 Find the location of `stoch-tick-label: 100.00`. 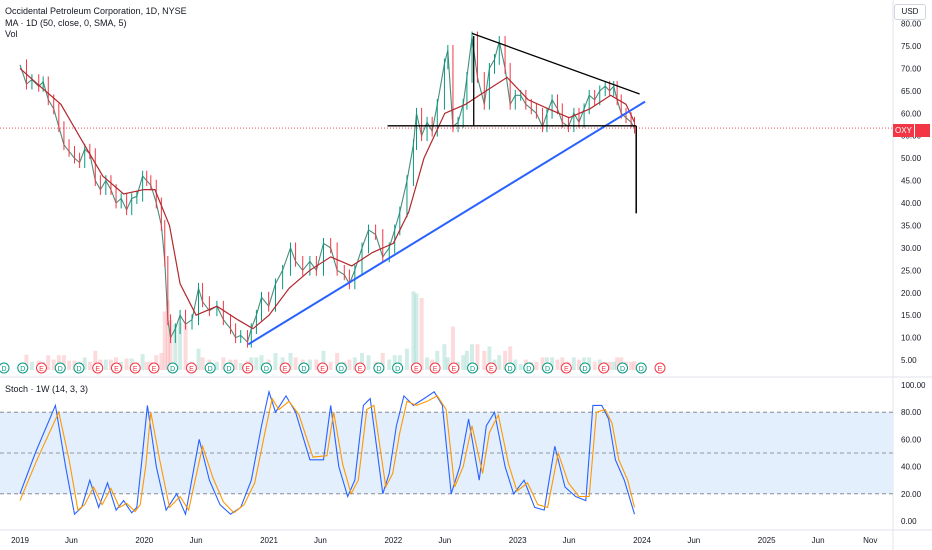

stoch-tick-label: 100.00 is located at coordinates (913, 385).